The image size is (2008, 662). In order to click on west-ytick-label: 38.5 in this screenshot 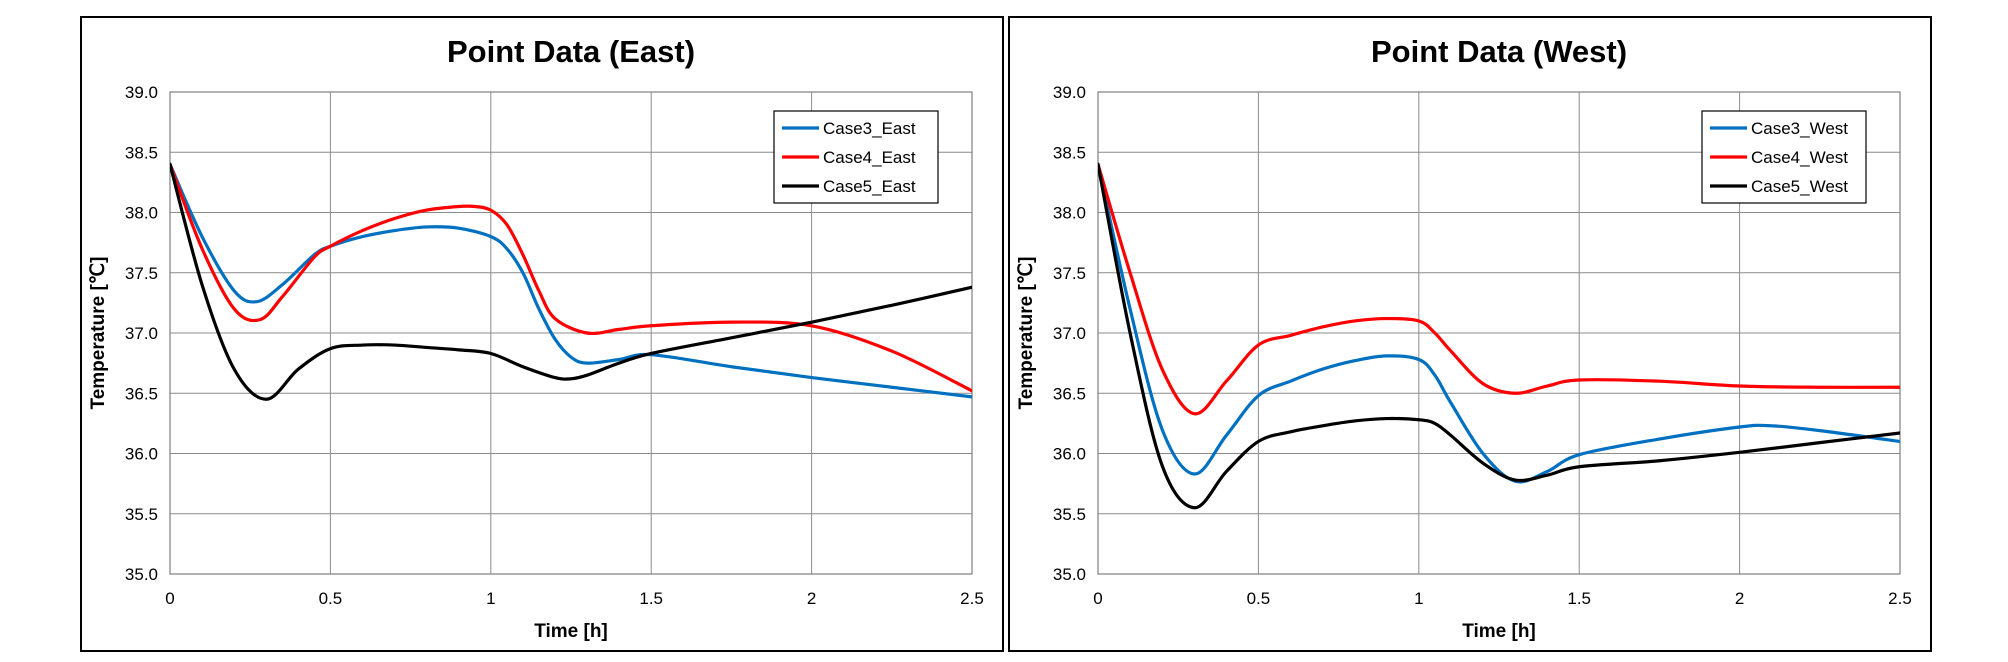, I will do `click(1069, 152)`.